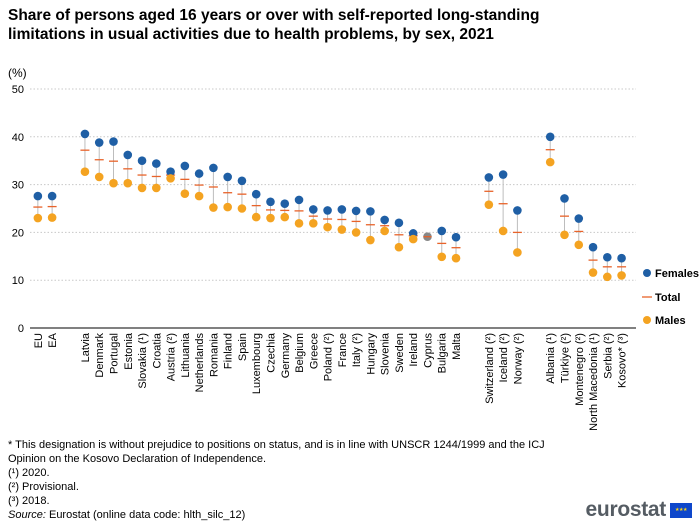  What do you see at coordinates (518, 358) in the screenshot?
I see `x-tick-label: Norway (²)` at bounding box center [518, 358].